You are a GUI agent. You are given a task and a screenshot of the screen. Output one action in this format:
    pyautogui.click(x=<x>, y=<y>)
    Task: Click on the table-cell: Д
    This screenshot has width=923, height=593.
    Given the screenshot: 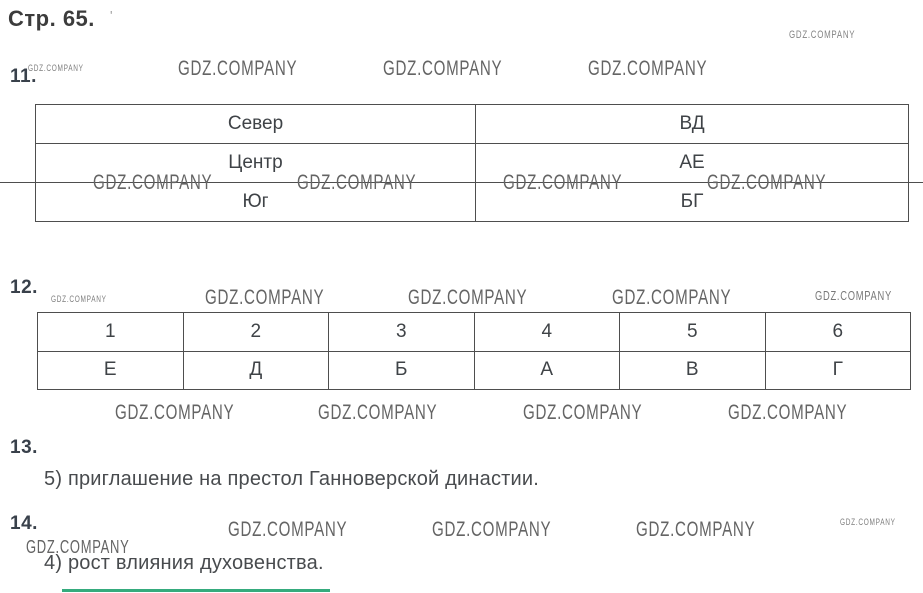 What is the action you would take?
    pyautogui.click(x=255, y=370)
    